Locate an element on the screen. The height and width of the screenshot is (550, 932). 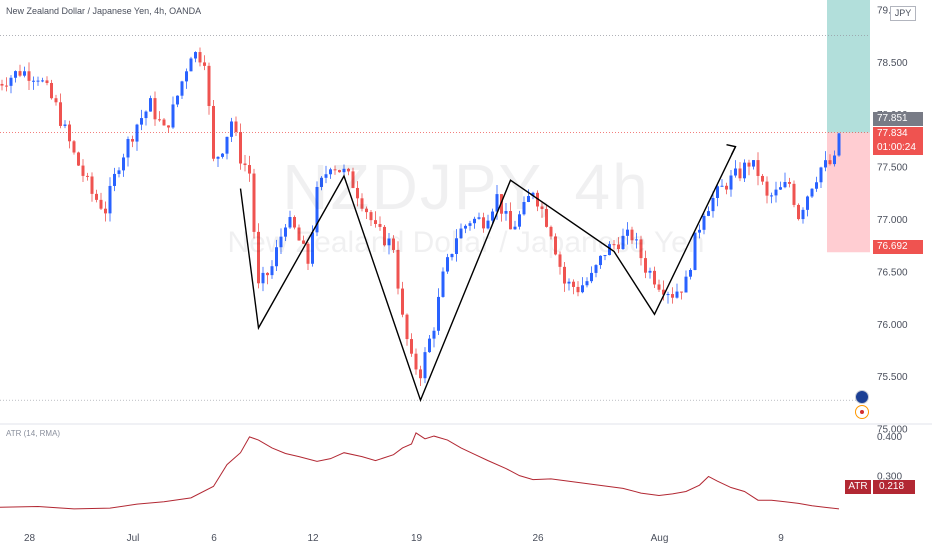
nz-flag-icon is located at coordinates (862, 397).